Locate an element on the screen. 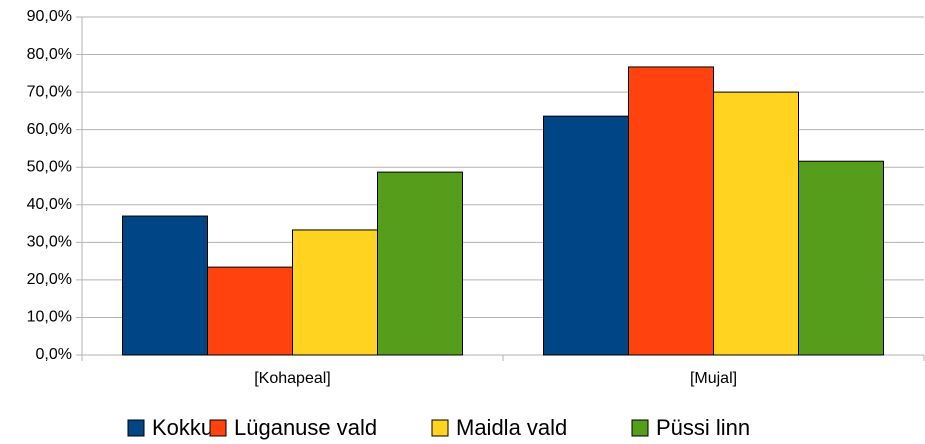 This screenshot has height=444, width=925. legend-label: Maidla vald is located at coordinates (511, 427).